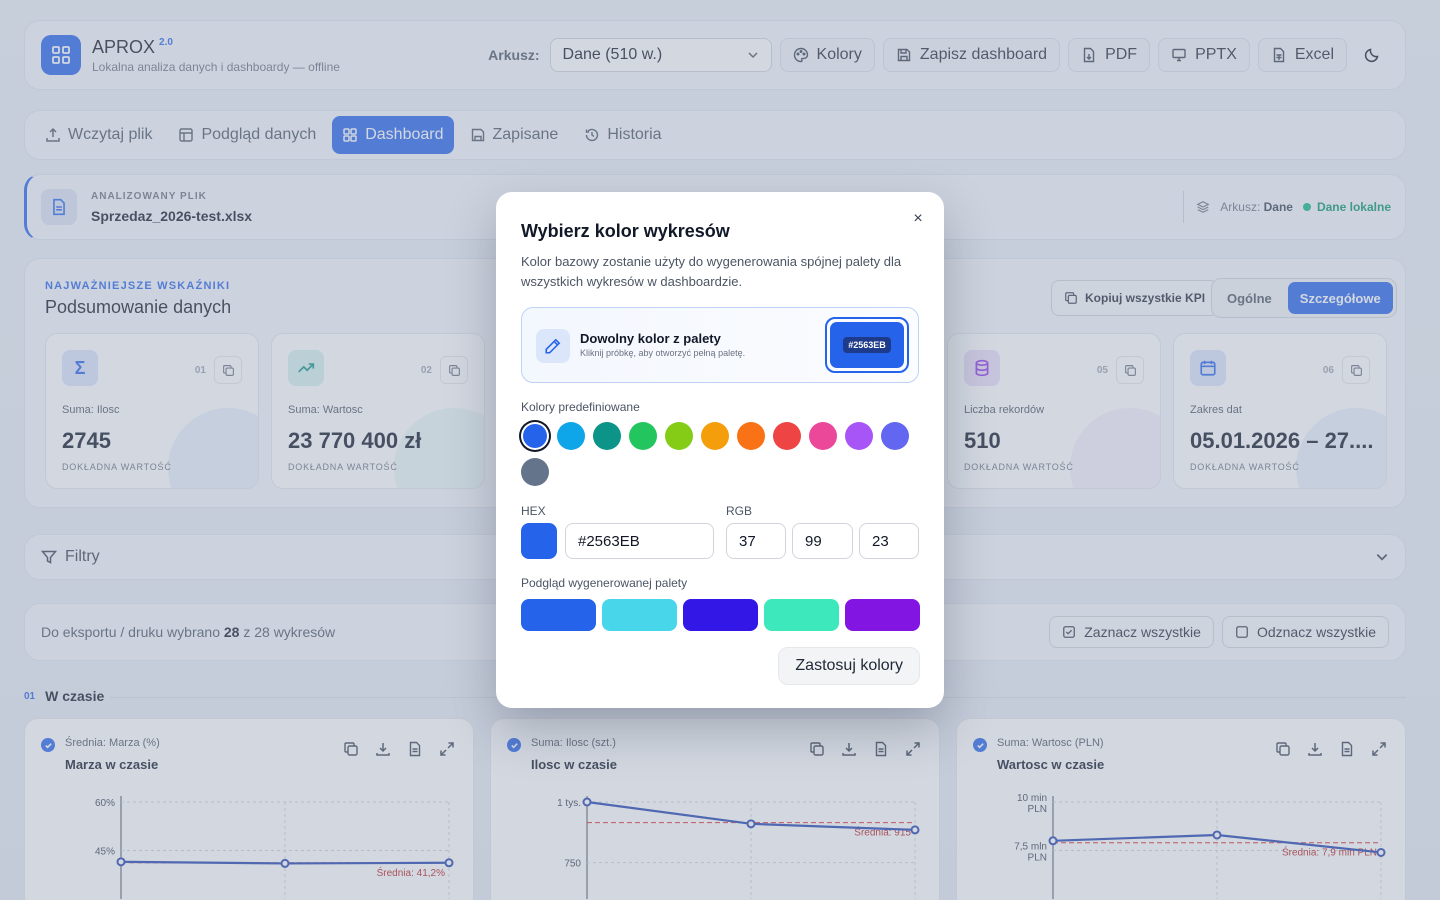  I want to click on palette-icon, so click(800, 55).